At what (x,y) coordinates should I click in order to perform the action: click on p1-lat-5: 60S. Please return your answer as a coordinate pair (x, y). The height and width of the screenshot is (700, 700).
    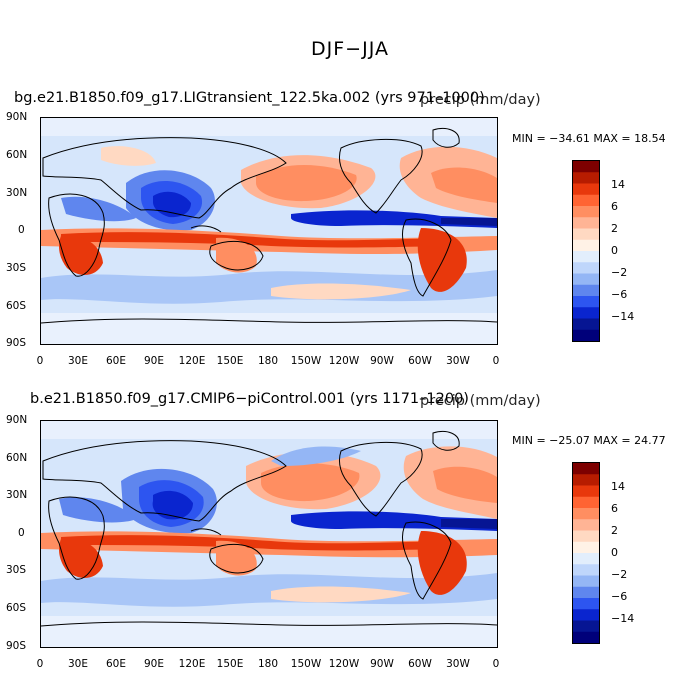
    Looking at the image, I should click on (16, 306).